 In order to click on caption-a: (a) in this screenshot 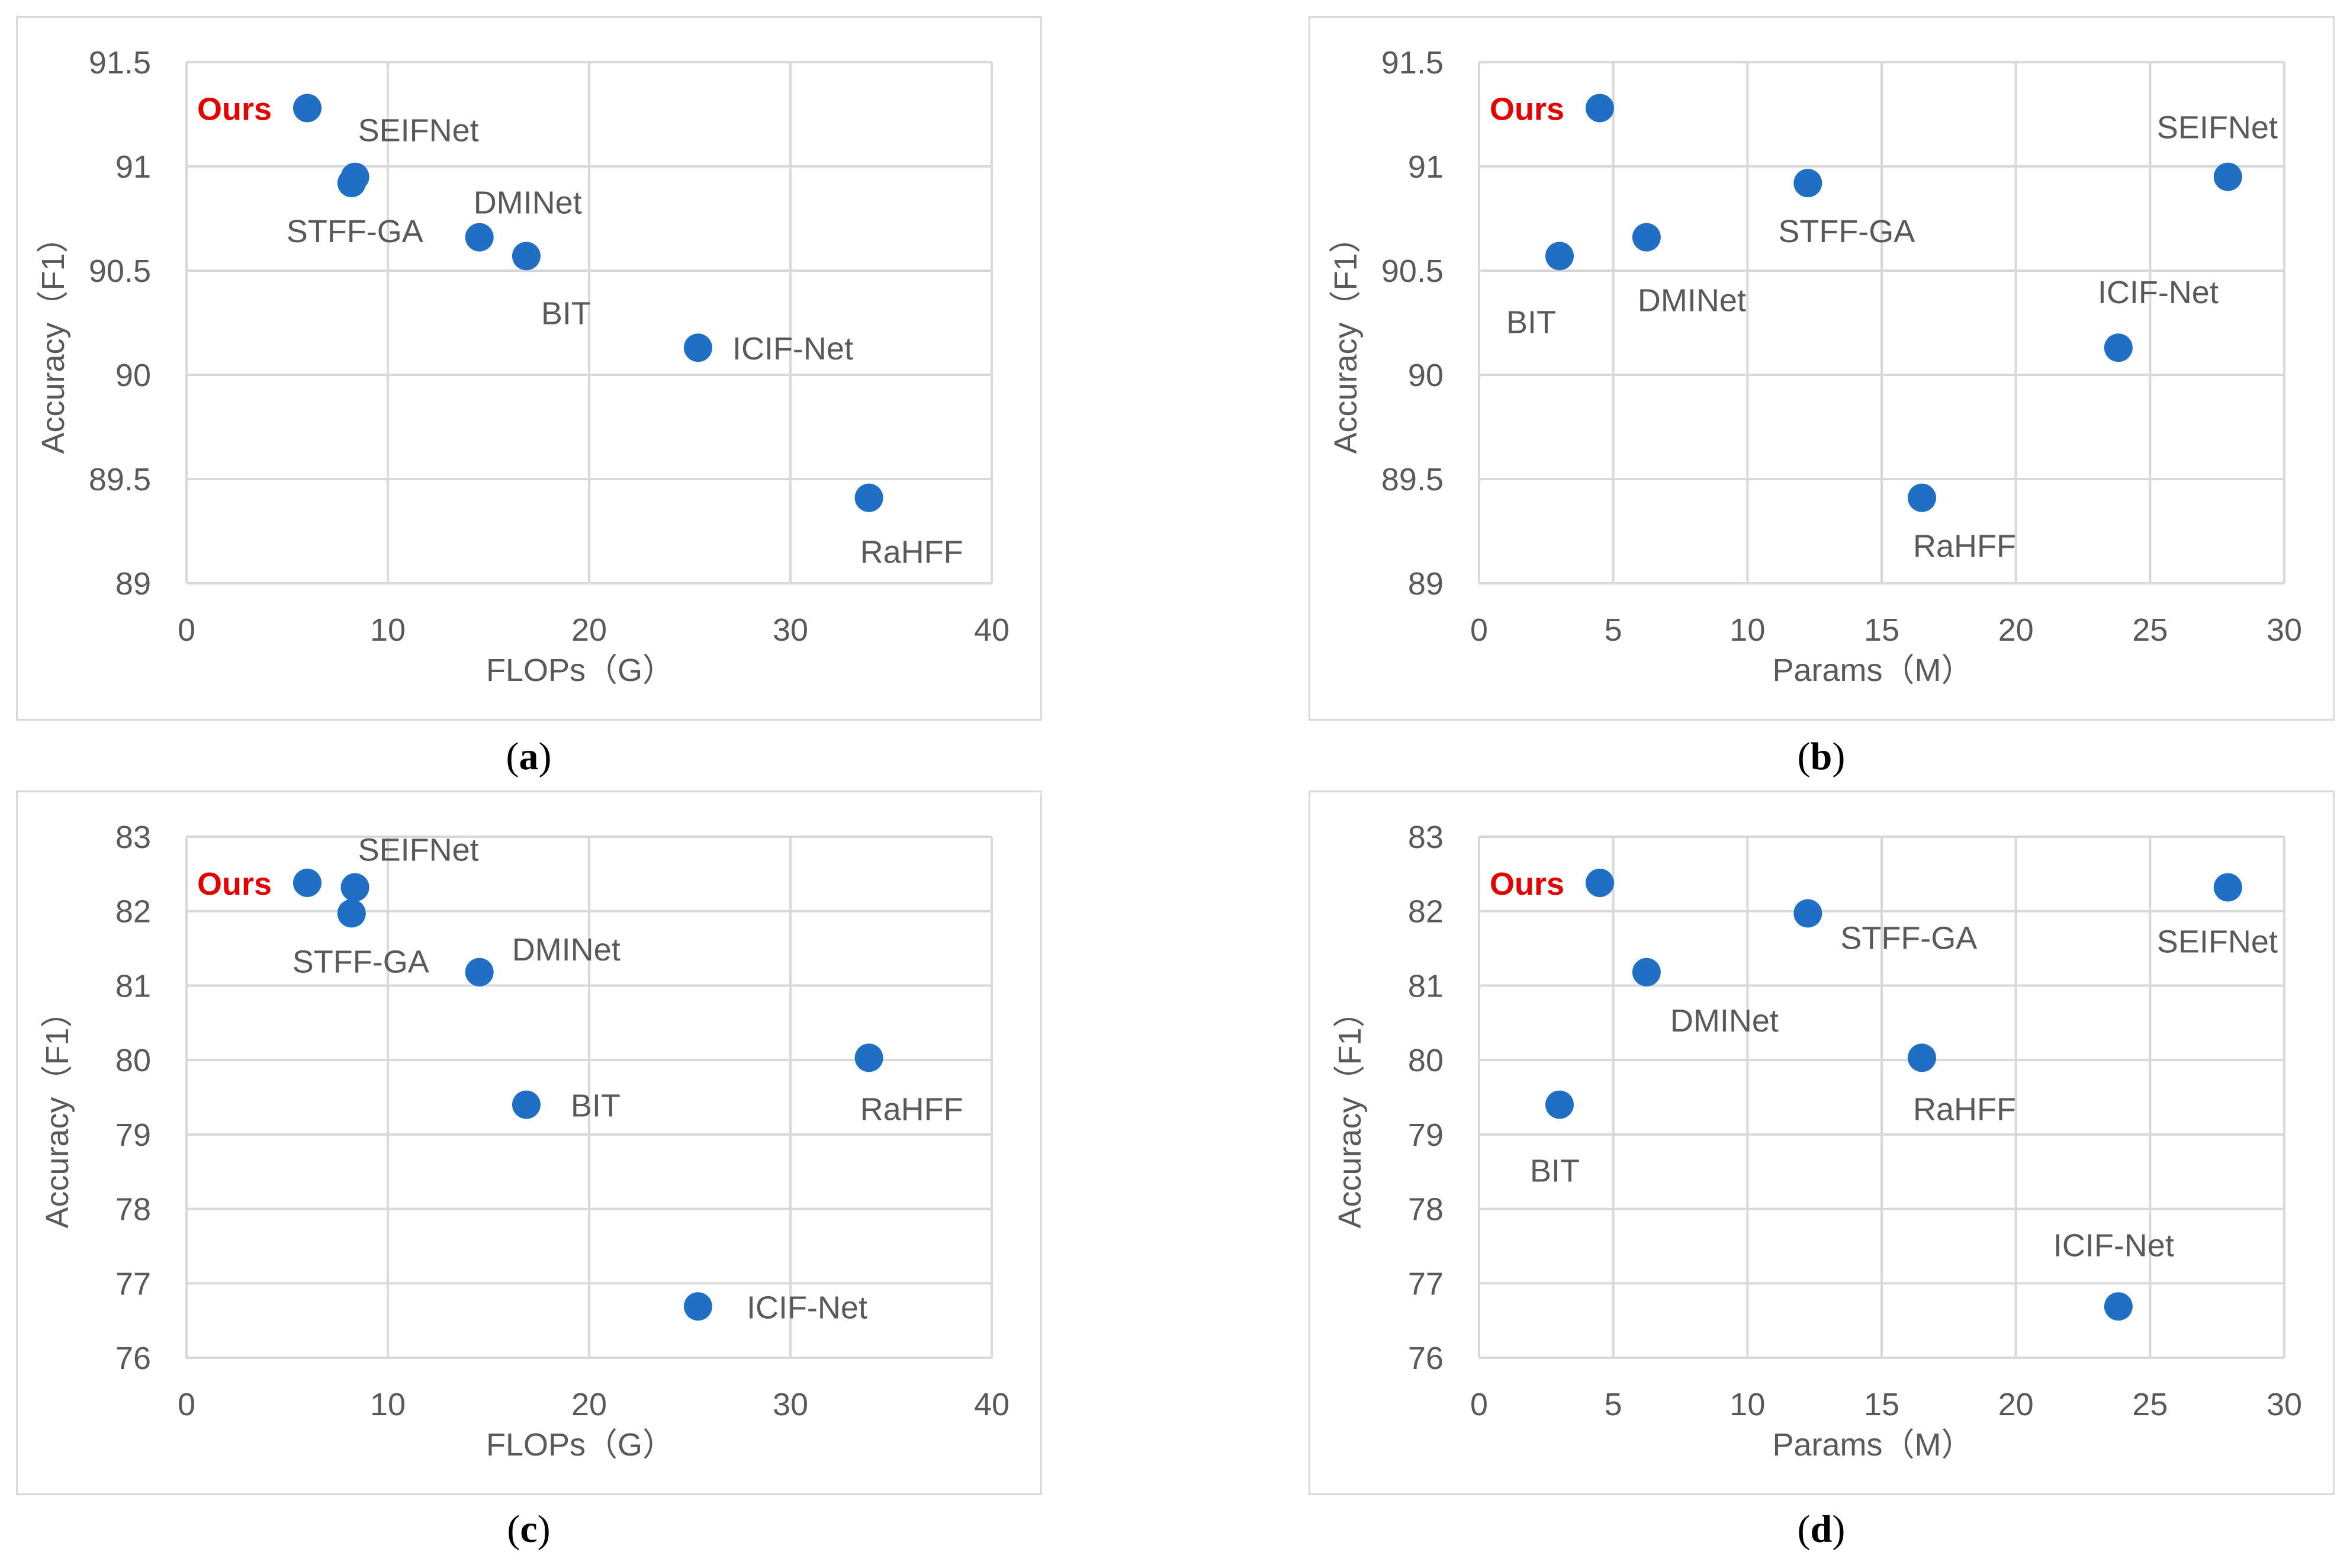, I will do `click(529, 756)`.